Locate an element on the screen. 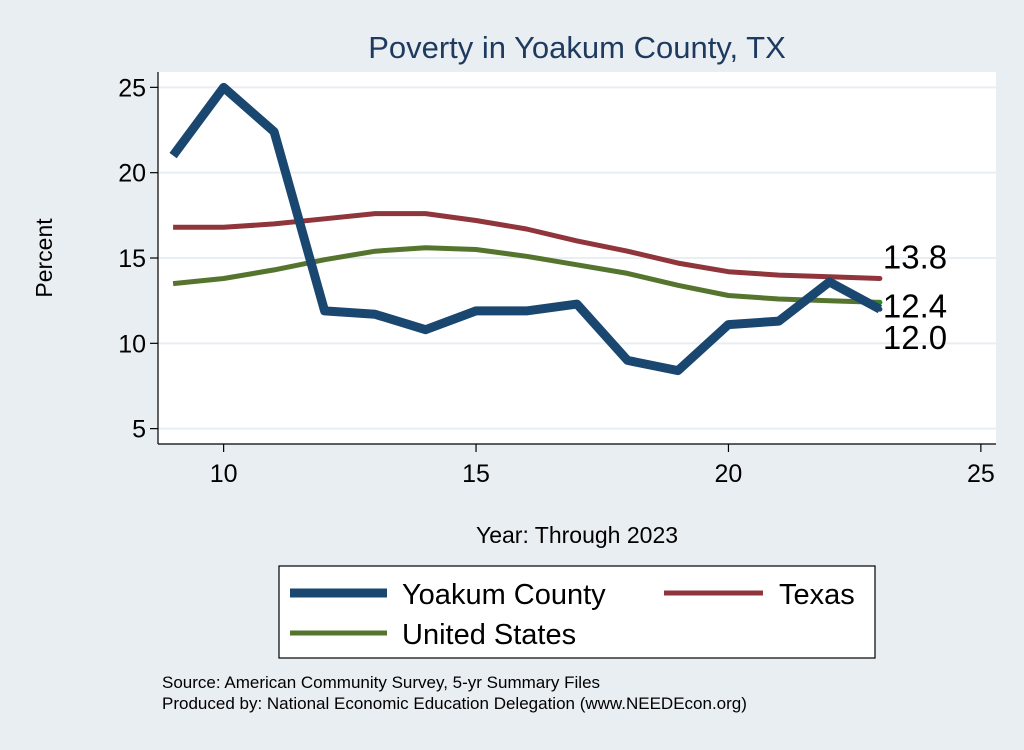 The width and height of the screenshot is (1024, 750). legend-label-yoakum-county: Yoakum County is located at coordinates (504, 595).